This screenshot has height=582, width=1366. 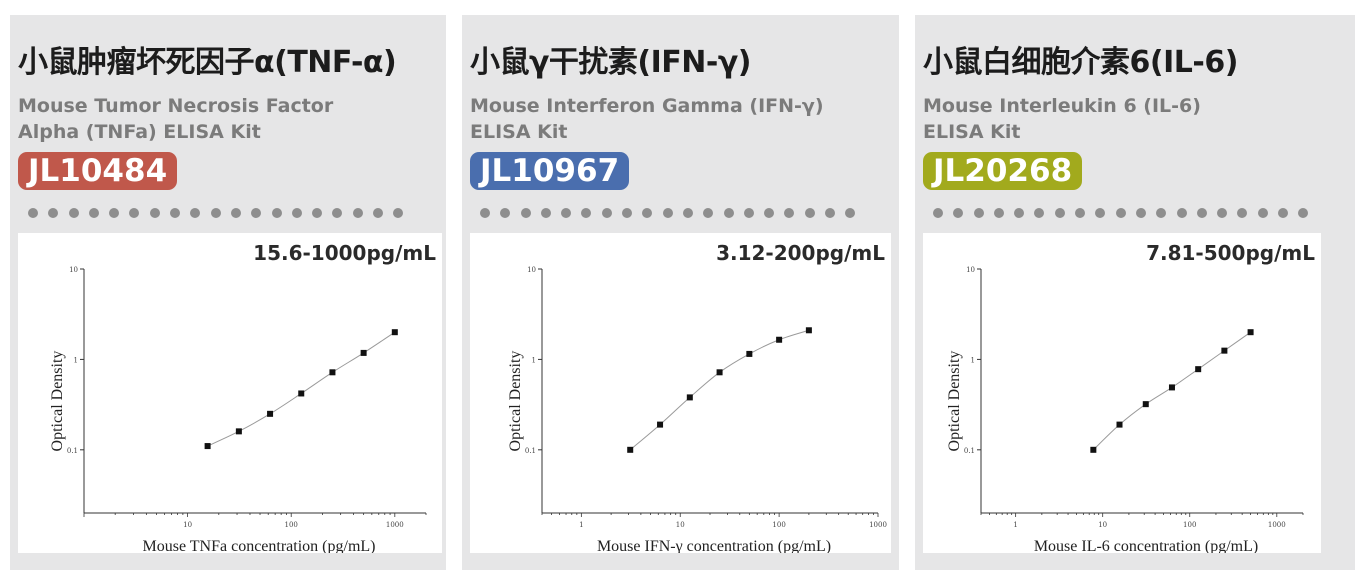 I want to click on catalog-number-badge: JL10967, so click(x=550, y=171).